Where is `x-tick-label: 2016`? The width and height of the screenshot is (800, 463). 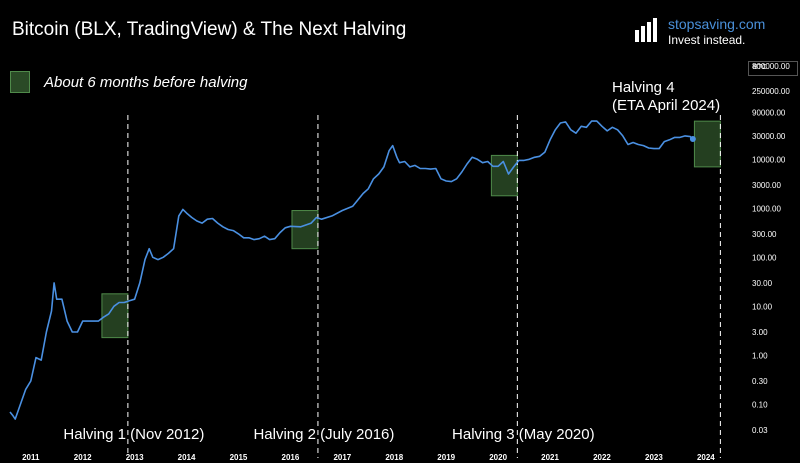
x-tick-label: 2016 is located at coordinates (291, 457).